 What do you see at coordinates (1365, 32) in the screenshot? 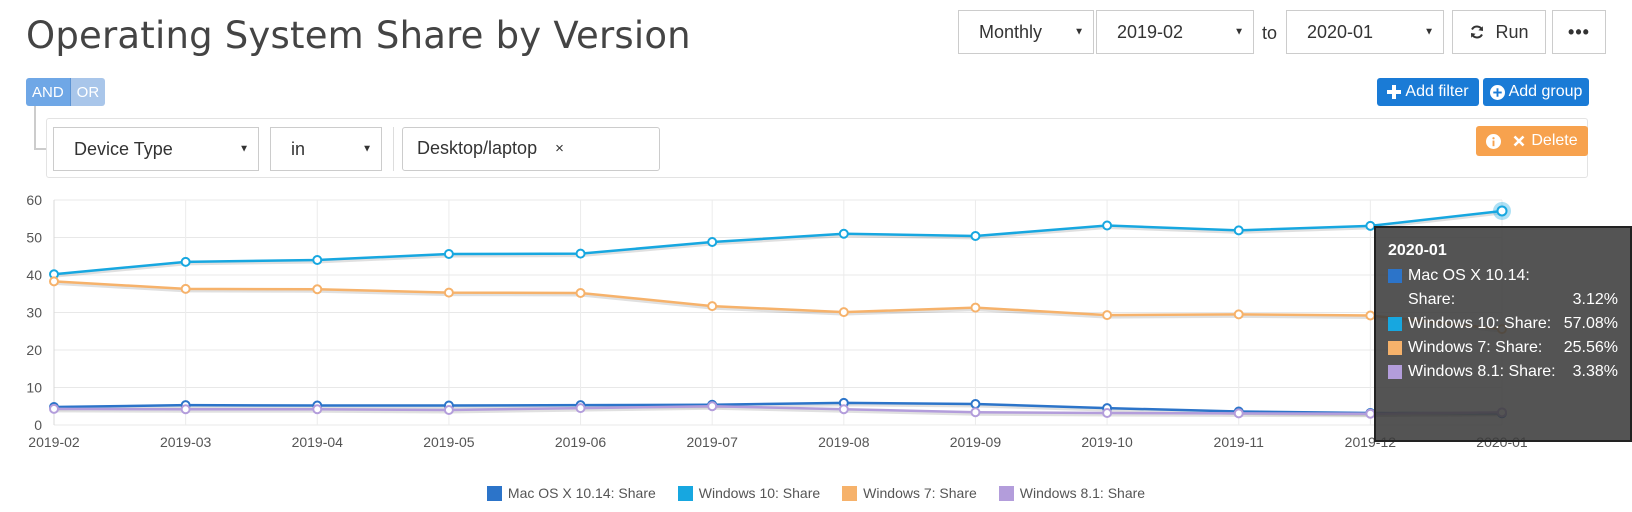
I see `to-date-select: 2020-01 ▼` at bounding box center [1365, 32].